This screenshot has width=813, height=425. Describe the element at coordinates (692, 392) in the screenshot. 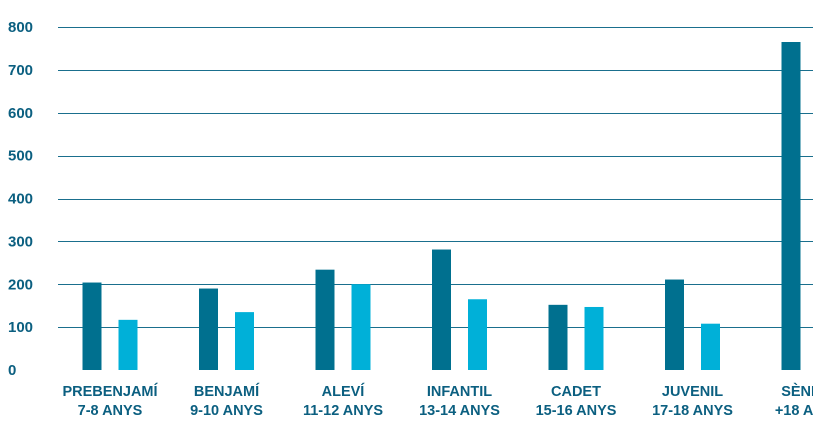

I see `category-label-6-line1: JUVENIL` at that location.